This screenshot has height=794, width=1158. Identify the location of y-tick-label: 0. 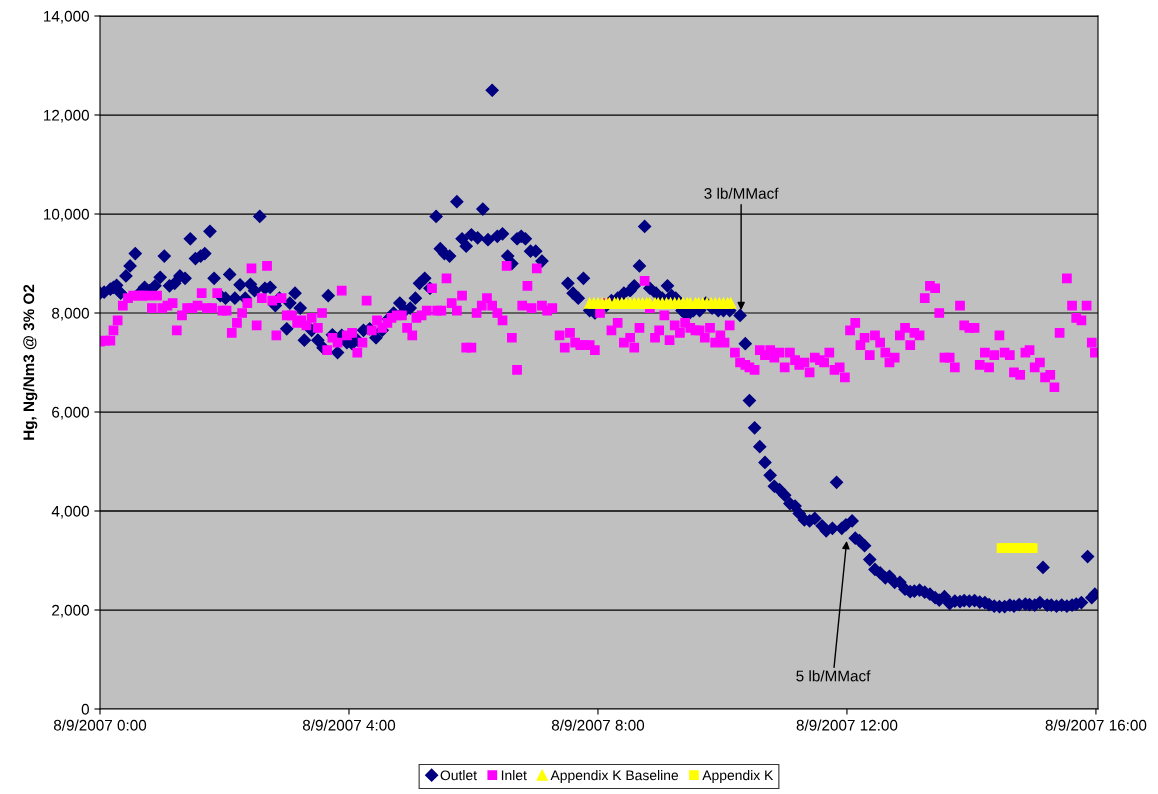
(85, 709).